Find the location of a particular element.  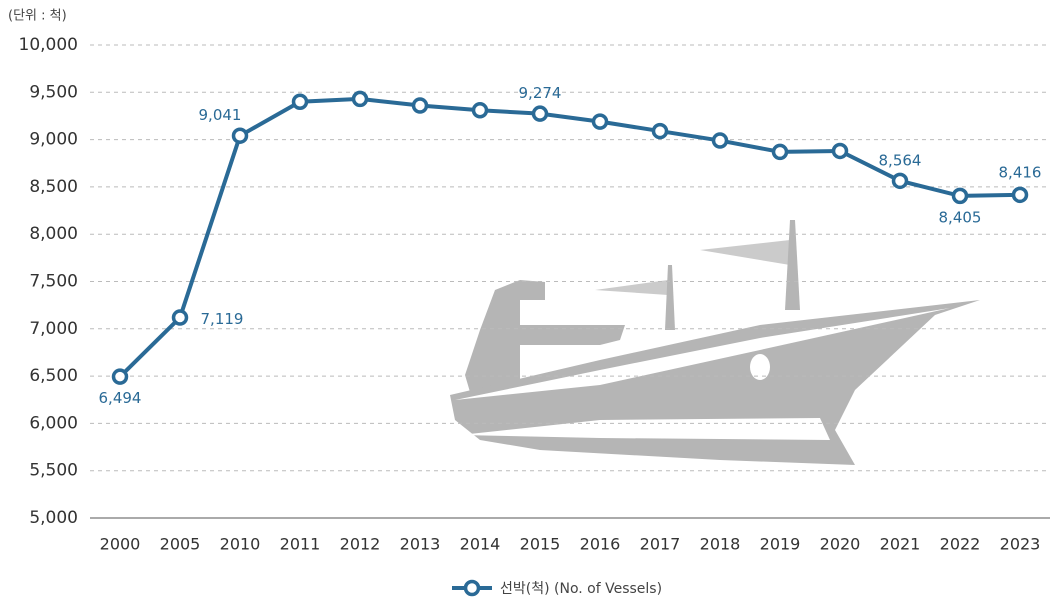

y-tick-label: 6,500 is located at coordinates (53, 376).